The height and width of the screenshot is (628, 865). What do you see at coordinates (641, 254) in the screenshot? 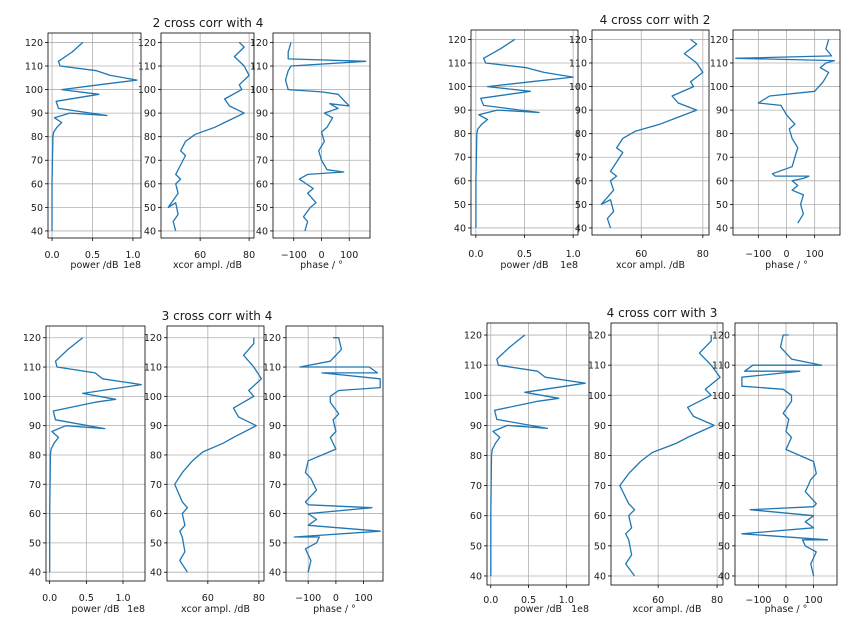
I see `x-tick-label: 60` at bounding box center [641, 254].